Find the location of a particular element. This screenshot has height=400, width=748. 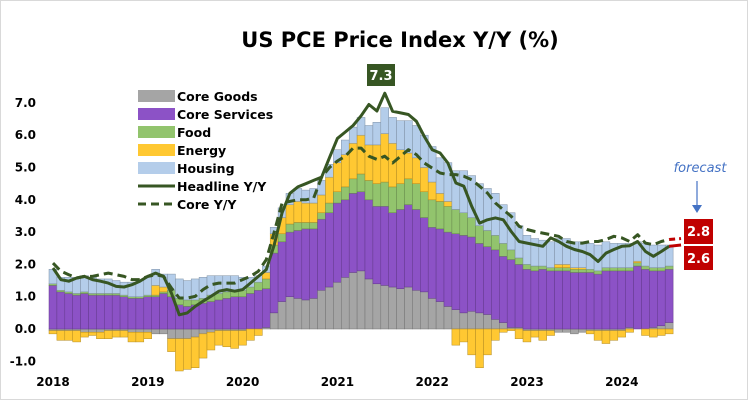

legend-label-energy: Energy is located at coordinates (201, 150).